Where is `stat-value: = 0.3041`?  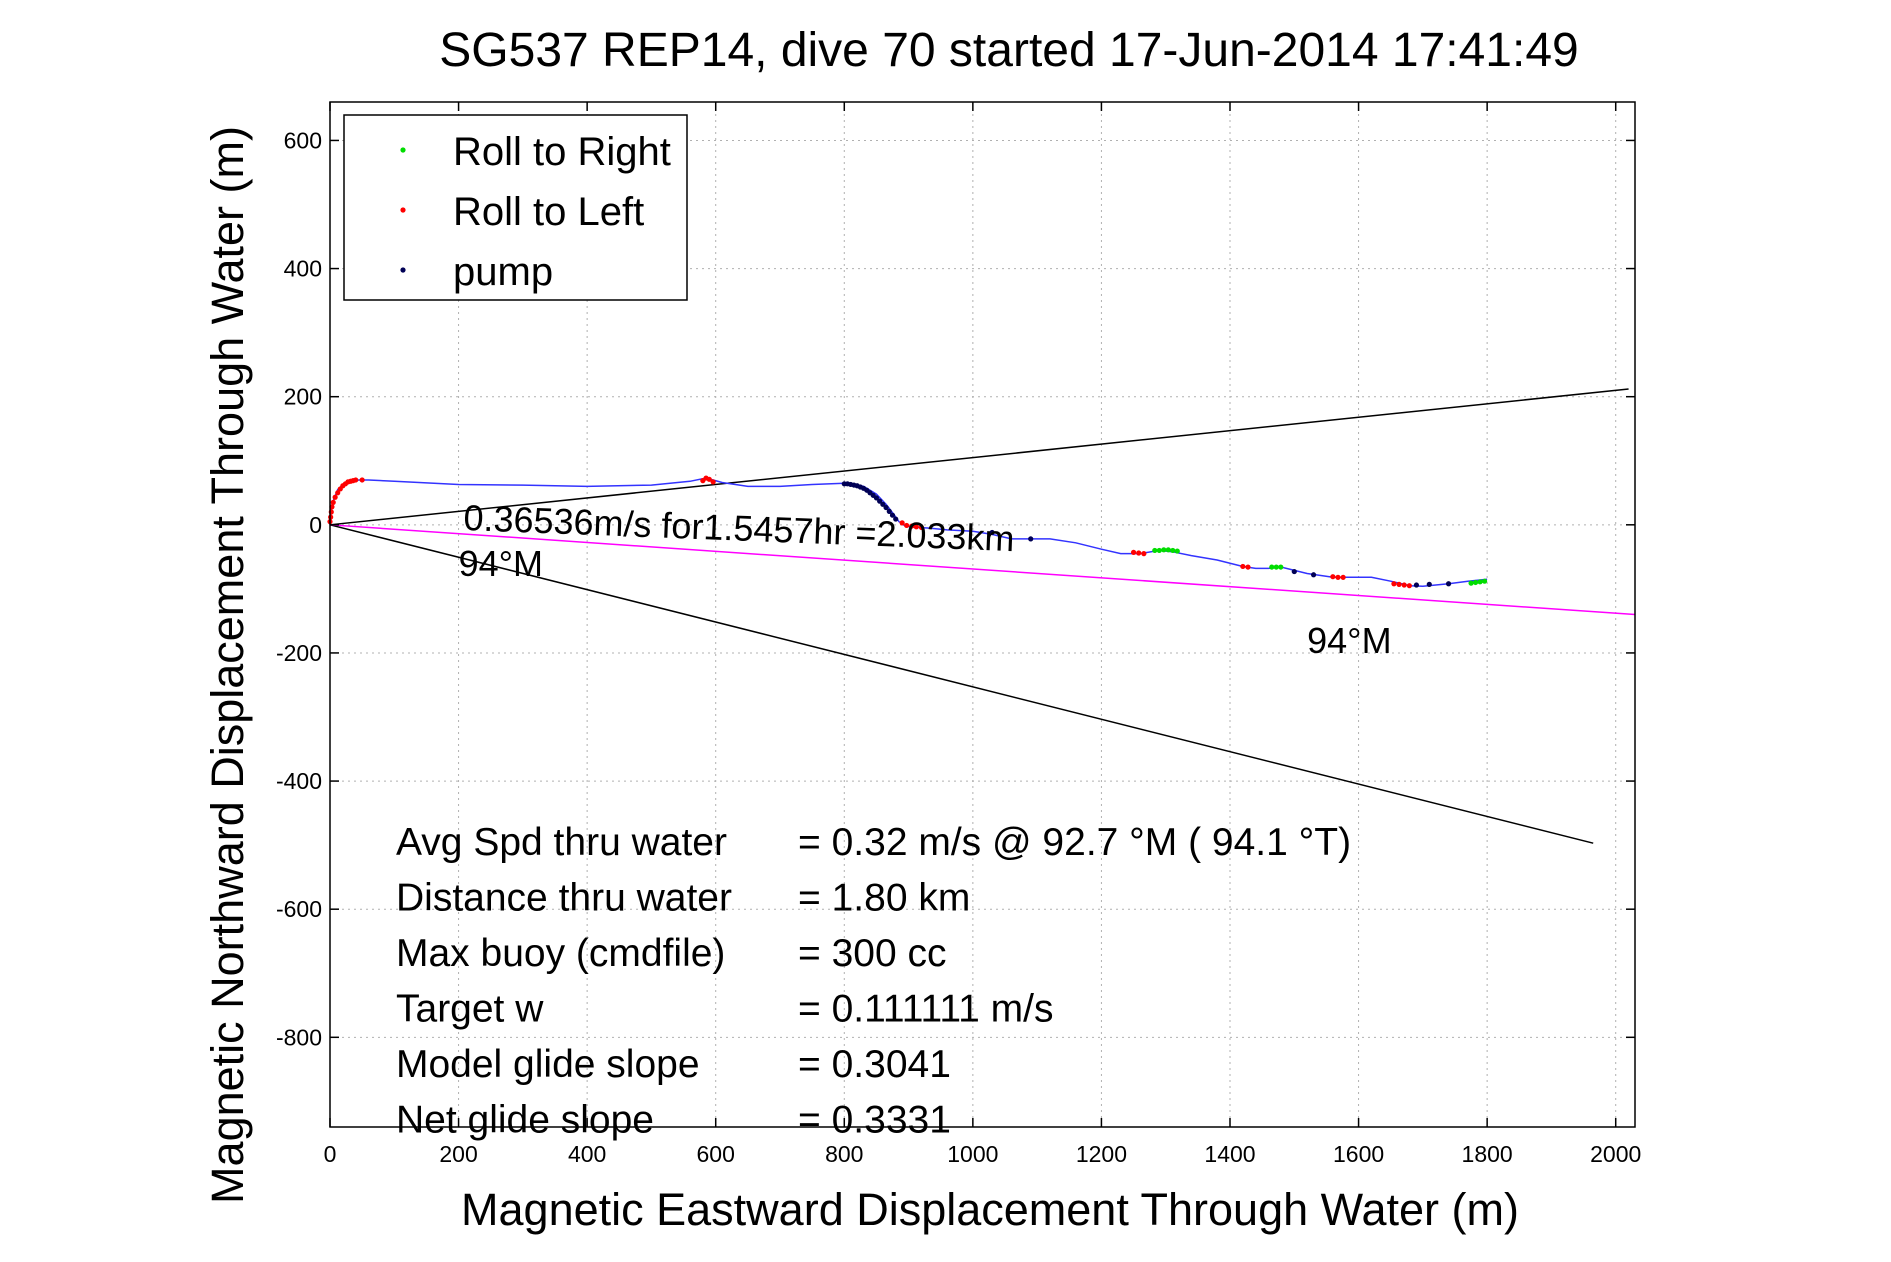 stat-value: = 0.3041 is located at coordinates (874, 1064).